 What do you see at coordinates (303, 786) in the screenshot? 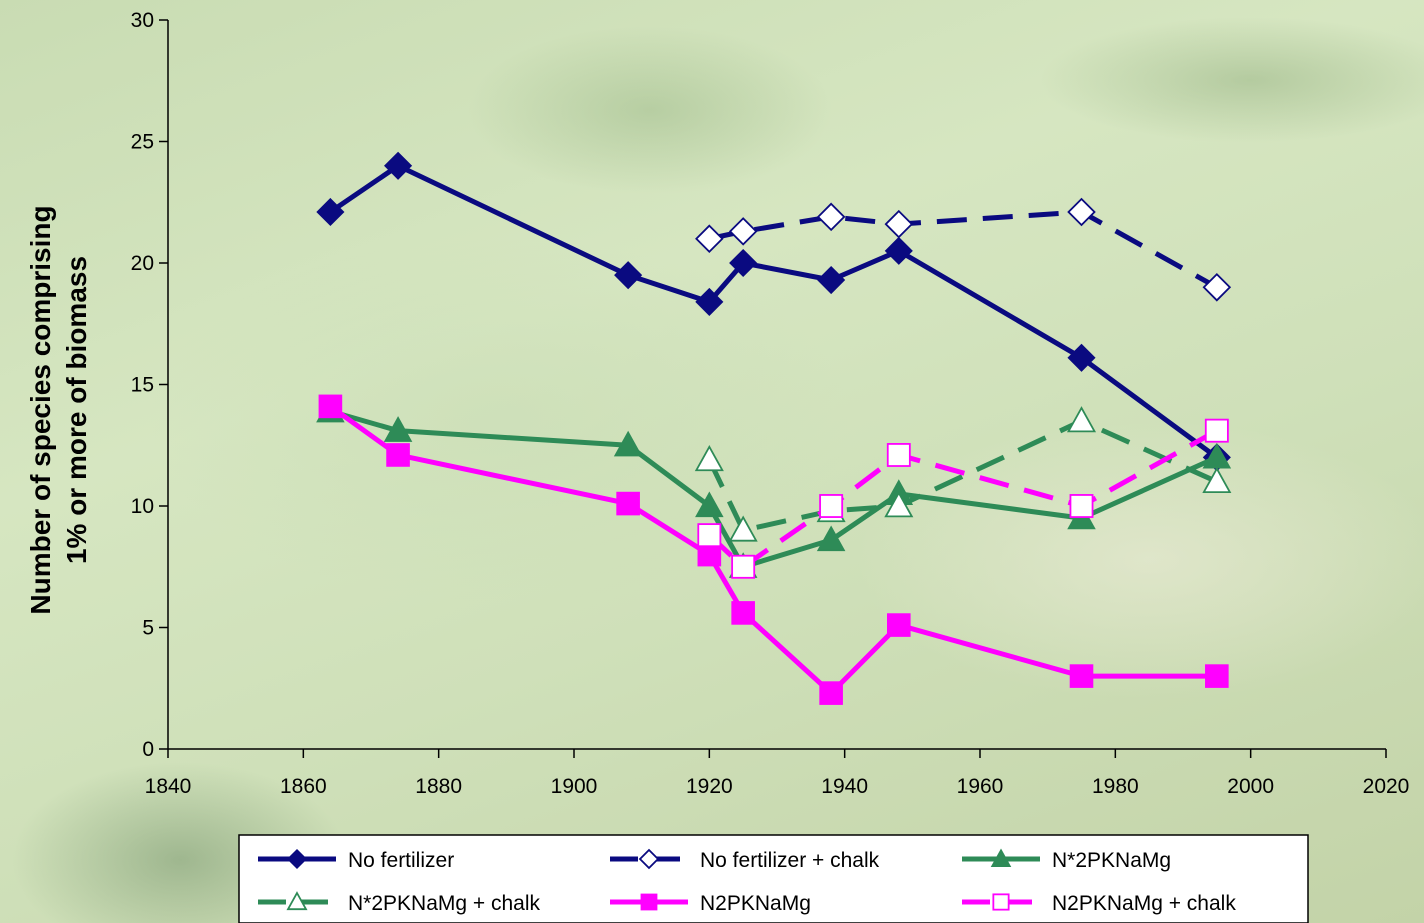
I see `x-tick-label: 1860` at bounding box center [303, 786].